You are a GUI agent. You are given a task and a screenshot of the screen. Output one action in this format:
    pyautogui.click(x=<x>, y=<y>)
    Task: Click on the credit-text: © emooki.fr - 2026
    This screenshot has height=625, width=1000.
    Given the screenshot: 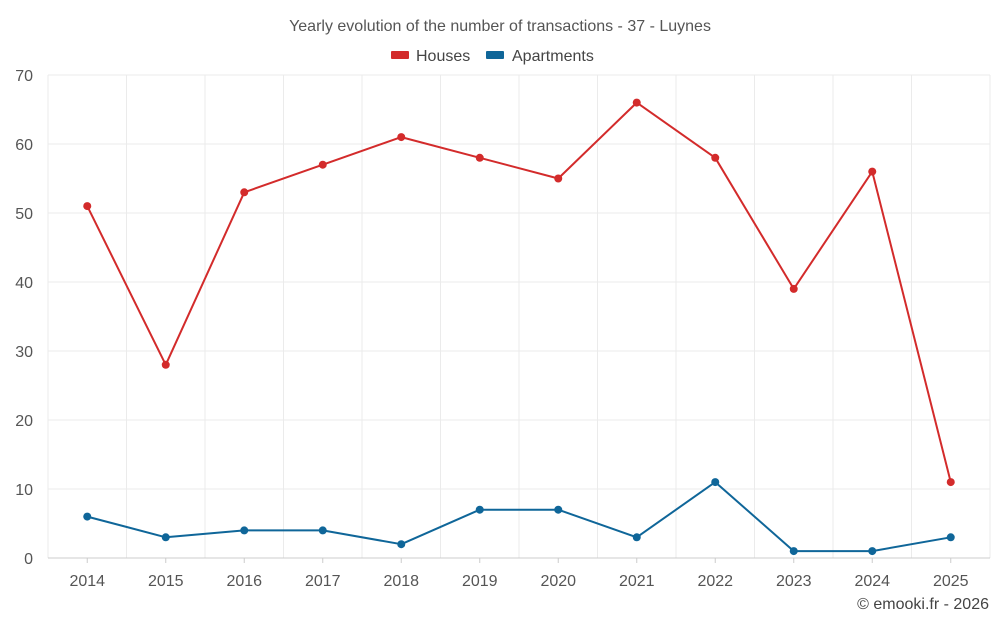 What is the action you would take?
    pyautogui.click(x=923, y=604)
    